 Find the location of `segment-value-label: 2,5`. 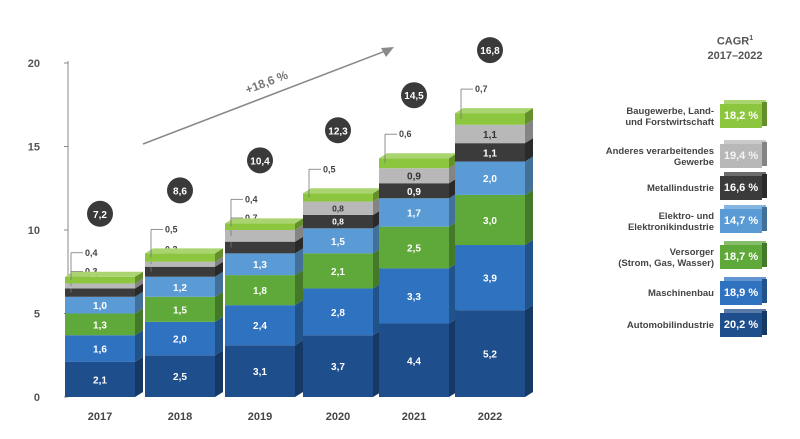

segment-value-label: 2,5 is located at coordinates (414, 249).